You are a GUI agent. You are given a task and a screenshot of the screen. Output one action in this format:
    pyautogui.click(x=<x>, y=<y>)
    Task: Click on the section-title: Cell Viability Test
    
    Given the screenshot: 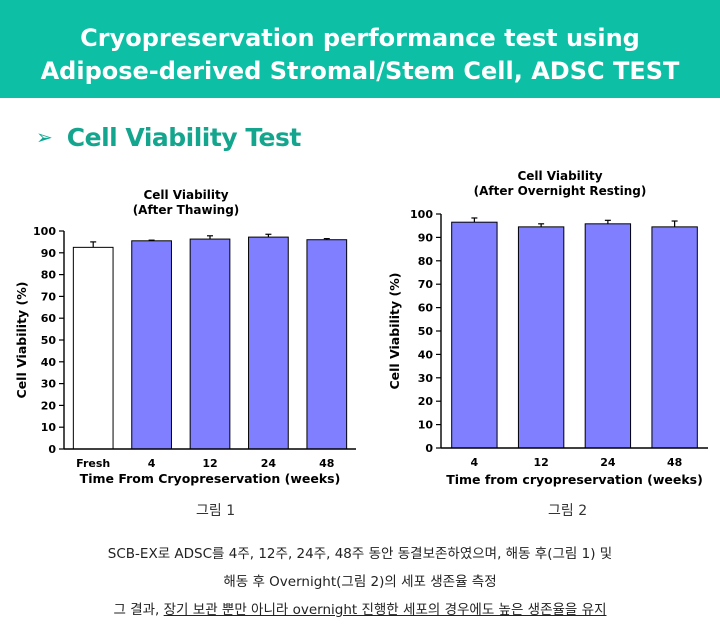 What is the action you would take?
    pyautogui.click(x=184, y=137)
    